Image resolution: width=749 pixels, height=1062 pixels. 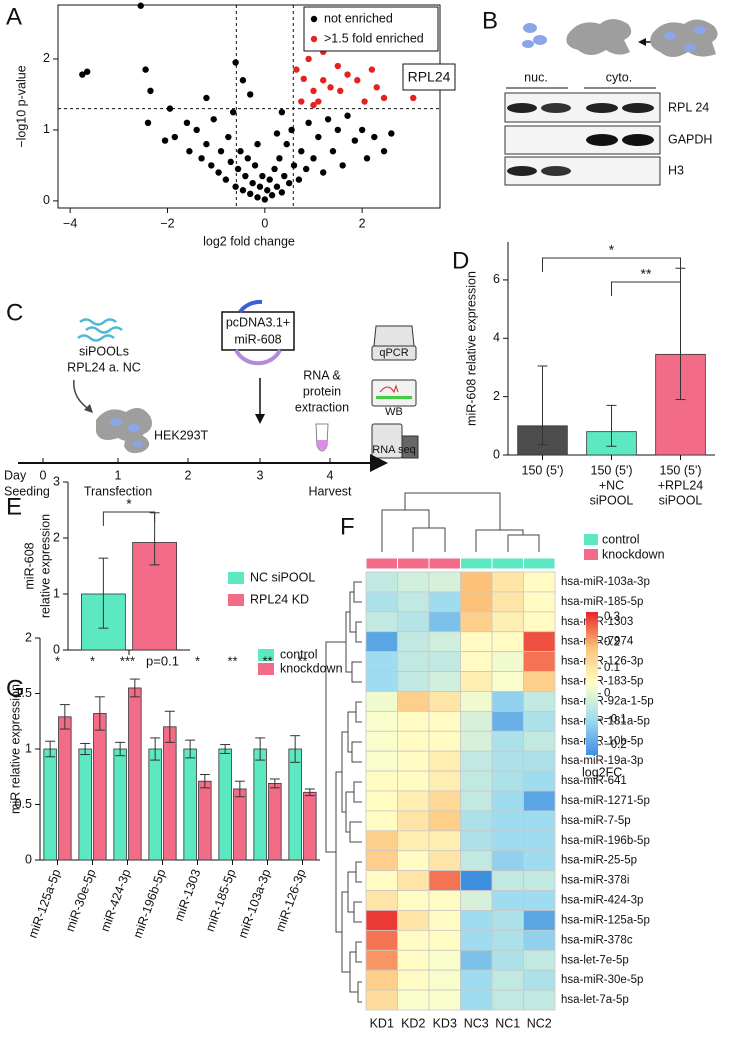 What do you see at coordinates (607, 701) in the screenshot?
I see `row-label: hsa-miR-92a-1-5p` at bounding box center [607, 701].